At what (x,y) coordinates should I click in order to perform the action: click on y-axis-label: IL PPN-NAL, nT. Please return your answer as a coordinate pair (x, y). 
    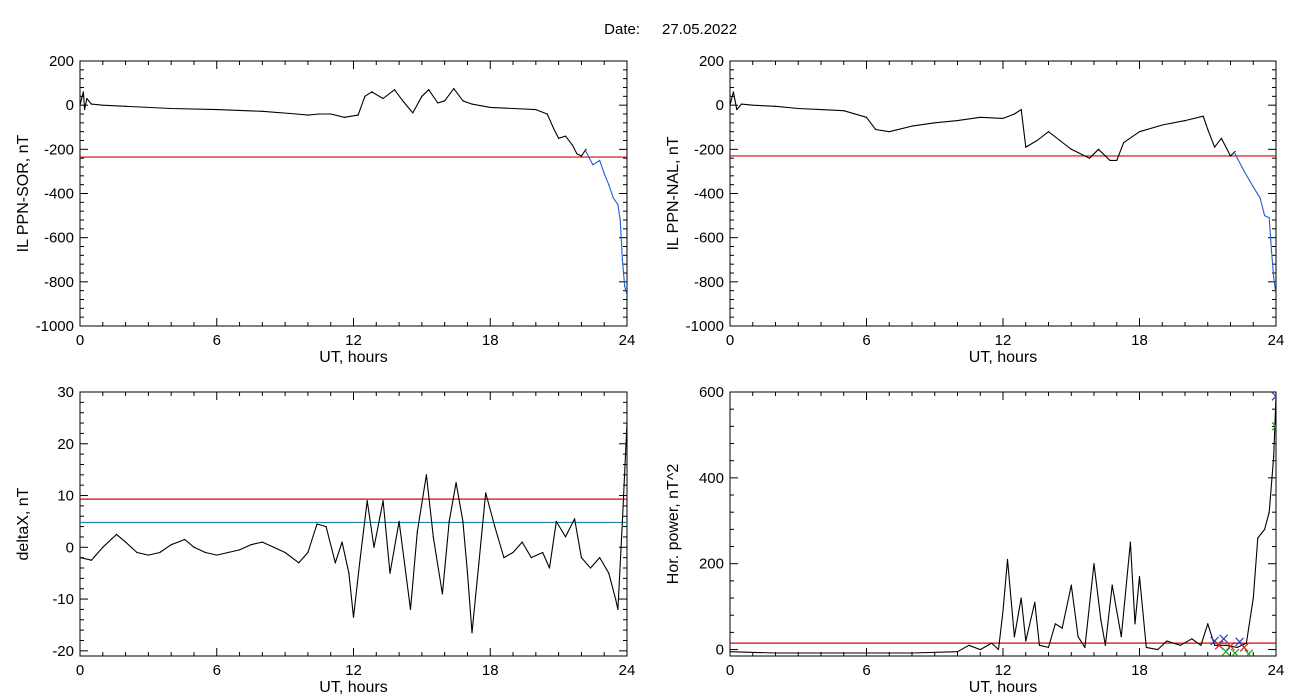
    Looking at the image, I should click on (673, 193).